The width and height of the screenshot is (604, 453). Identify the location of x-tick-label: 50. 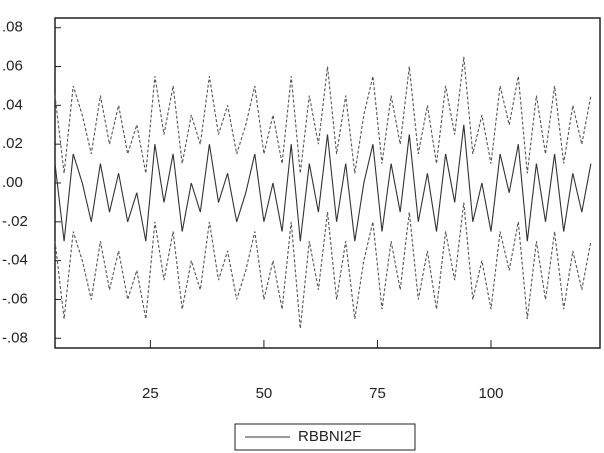
(264, 393).